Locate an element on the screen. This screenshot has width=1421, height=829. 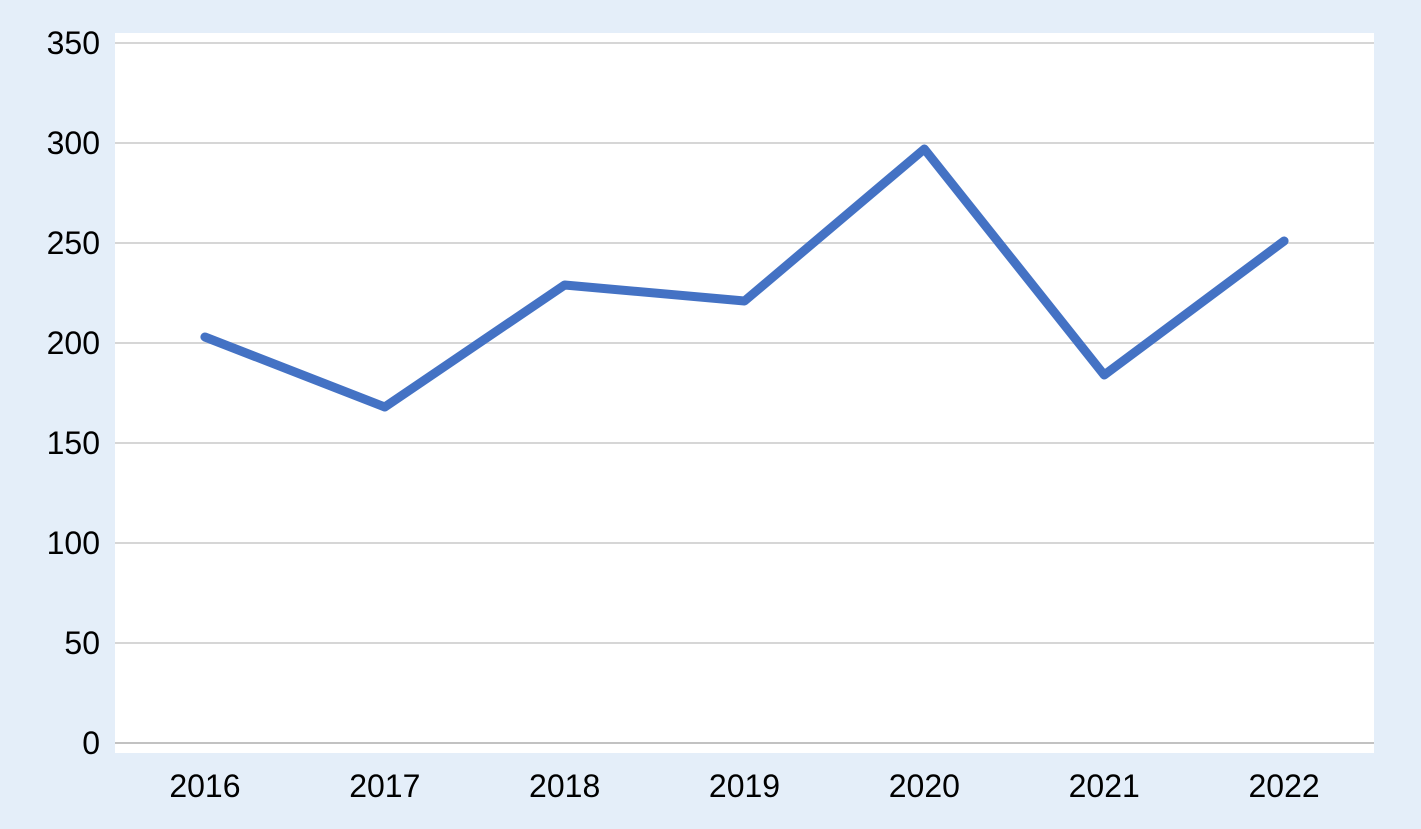
y-tick-label: 150 is located at coordinates (73, 443).